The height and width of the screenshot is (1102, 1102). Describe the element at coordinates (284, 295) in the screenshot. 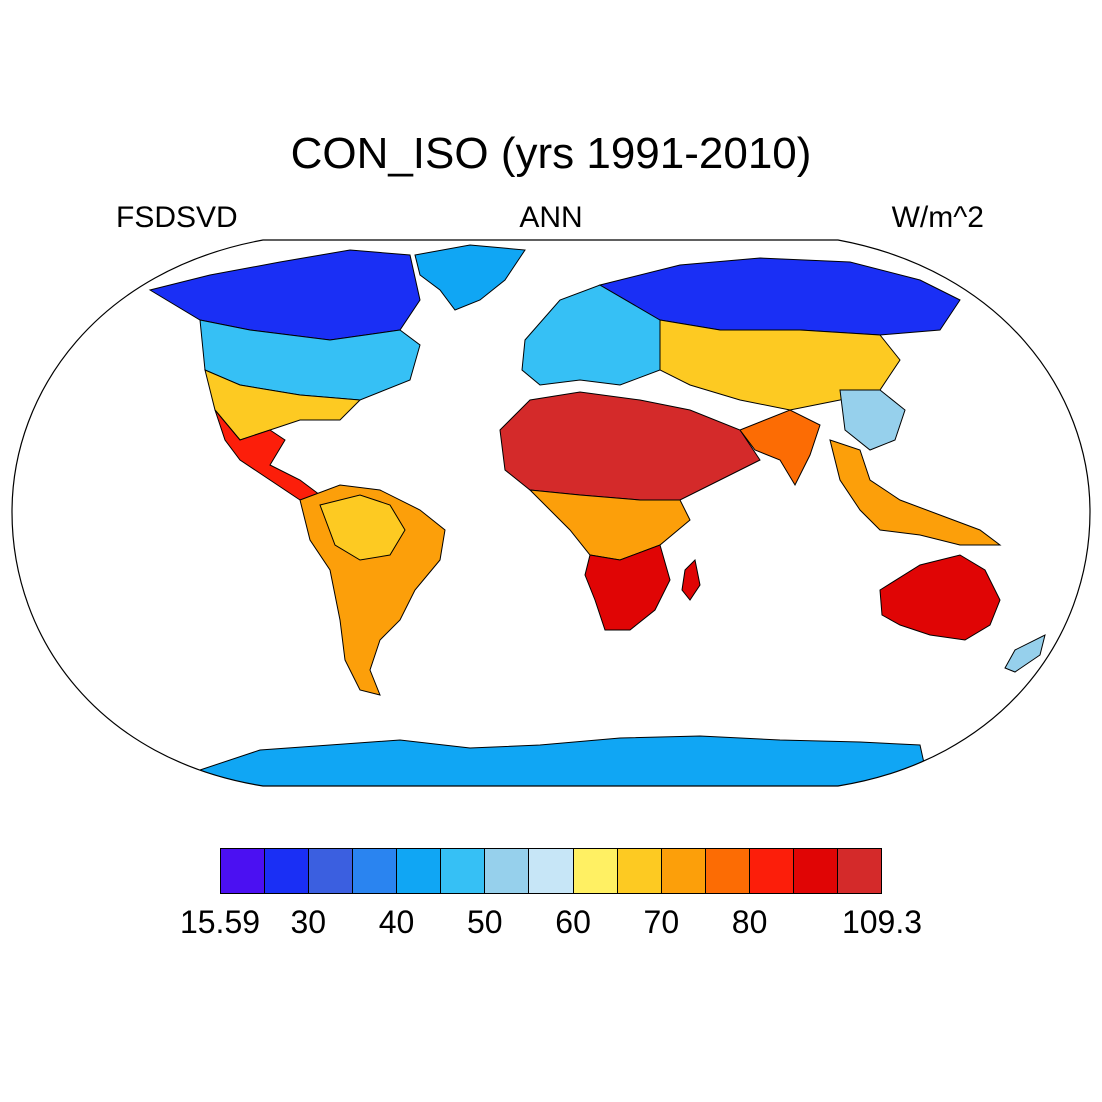

I see `north-america-arctic` at that location.